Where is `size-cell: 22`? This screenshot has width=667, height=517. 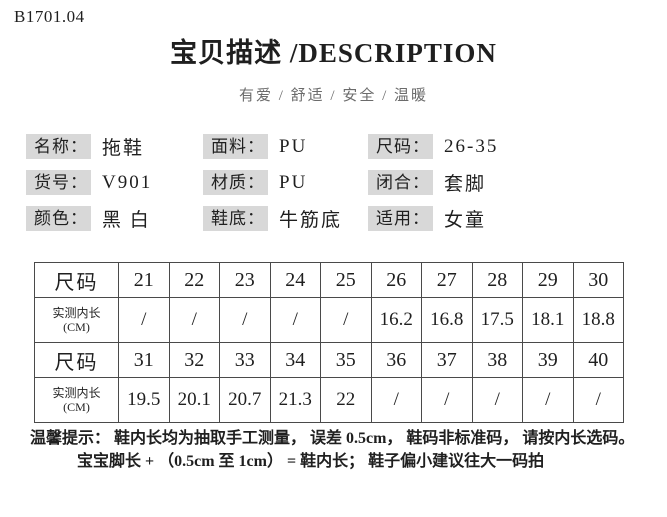
size-cell: 22 is located at coordinates (194, 280).